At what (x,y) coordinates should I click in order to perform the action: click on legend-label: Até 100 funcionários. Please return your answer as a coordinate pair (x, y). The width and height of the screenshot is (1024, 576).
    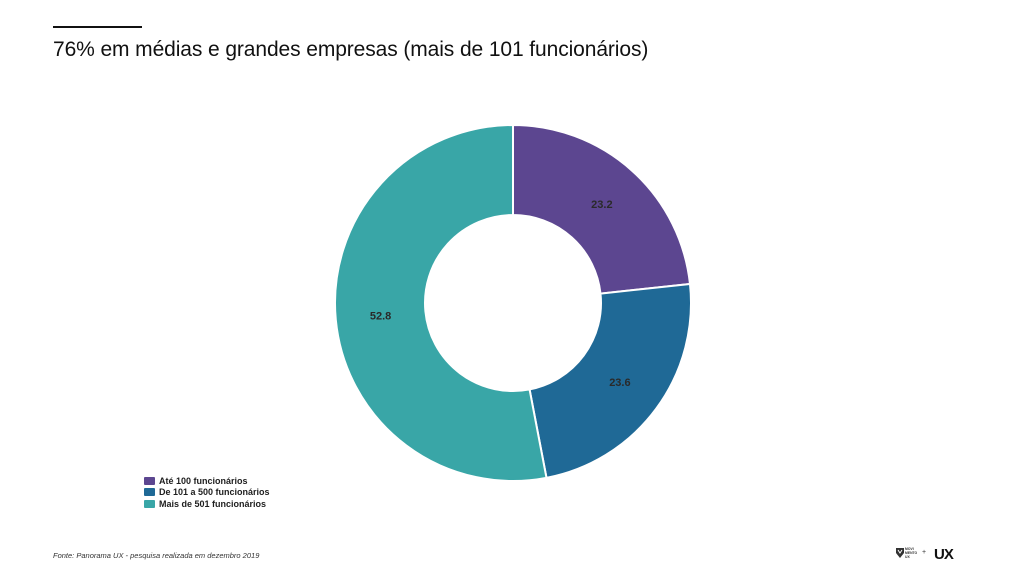
    Looking at the image, I should click on (203, 480).